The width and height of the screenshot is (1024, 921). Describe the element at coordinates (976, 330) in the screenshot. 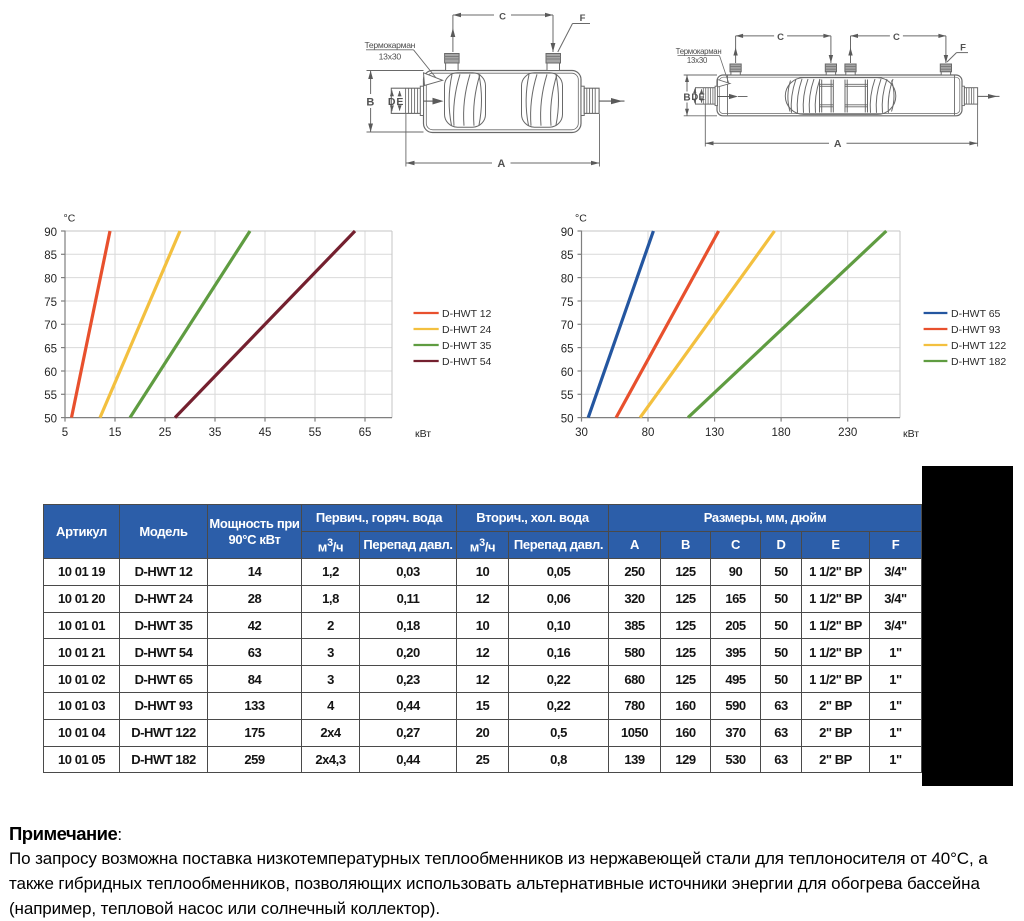

I see `svg-text: D-HWT 93` at that location.